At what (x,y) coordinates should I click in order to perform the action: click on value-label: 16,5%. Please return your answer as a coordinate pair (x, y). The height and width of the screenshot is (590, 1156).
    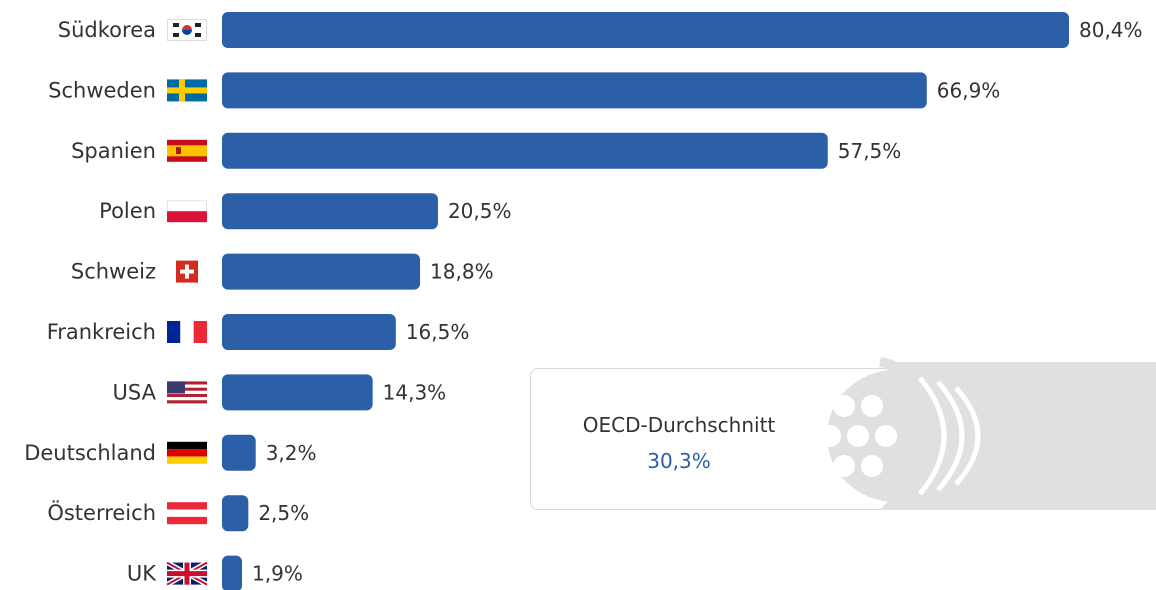
    Looking at the image, I should click on (438, 332).